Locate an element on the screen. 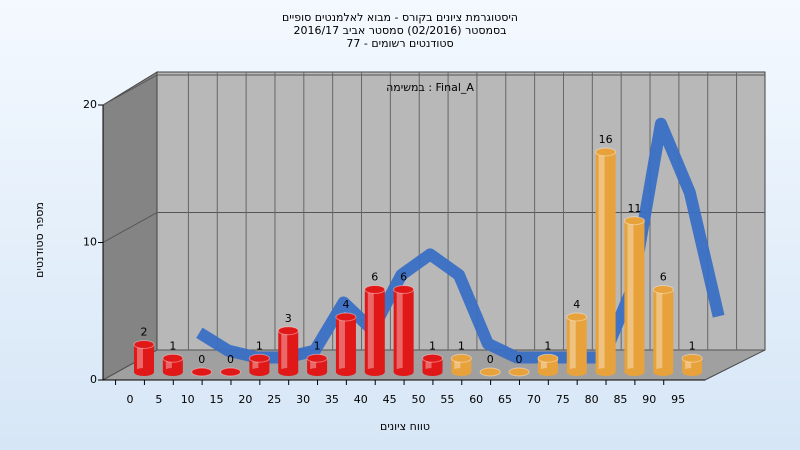 This screenshot has width=800, height=450. x-tick-label: 15 is located at coordinates (217, 399).